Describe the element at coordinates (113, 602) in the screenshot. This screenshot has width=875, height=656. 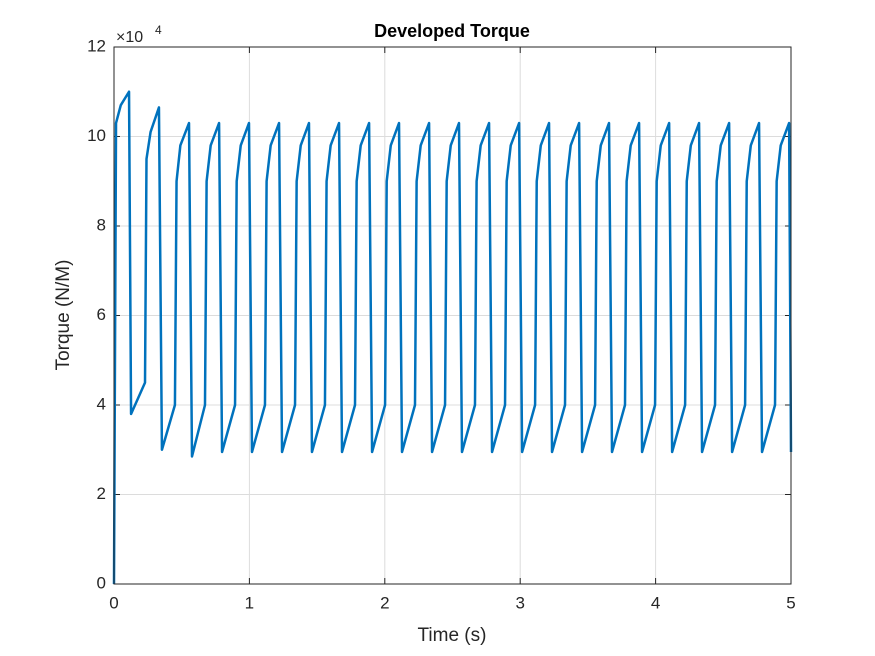
I see `x-tick-label: 0` at that location.